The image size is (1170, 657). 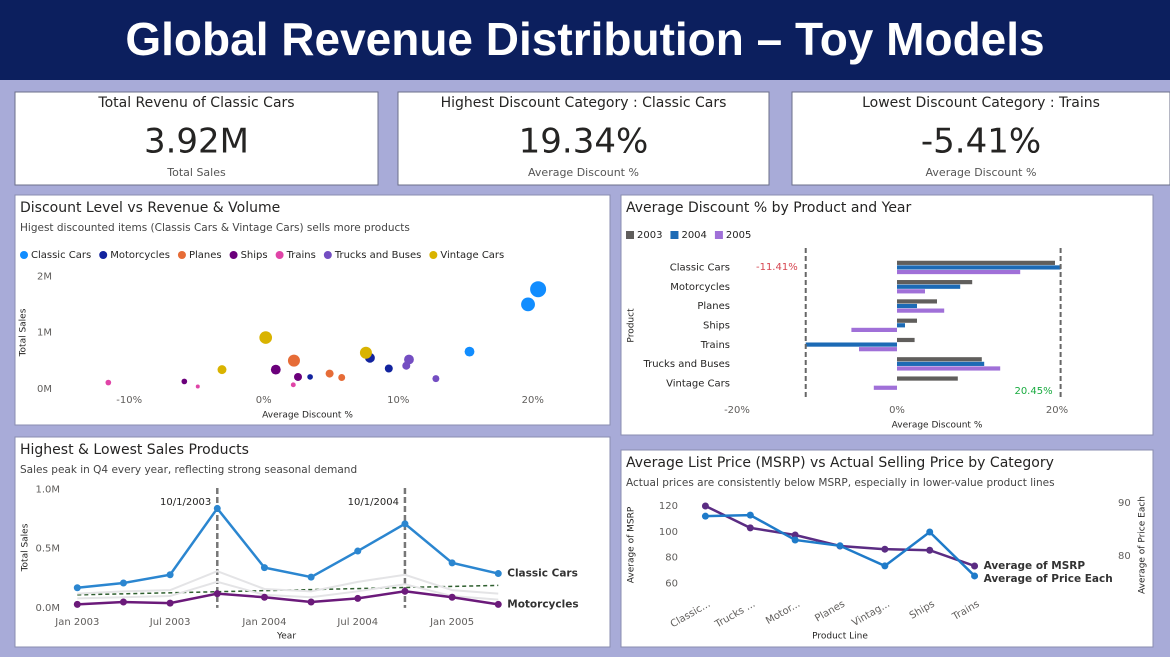 What do you see at coordinates (263, 622) in the screenshot?
I see `x-tick-label: Jan 2004` at bounding box center [263, 622].